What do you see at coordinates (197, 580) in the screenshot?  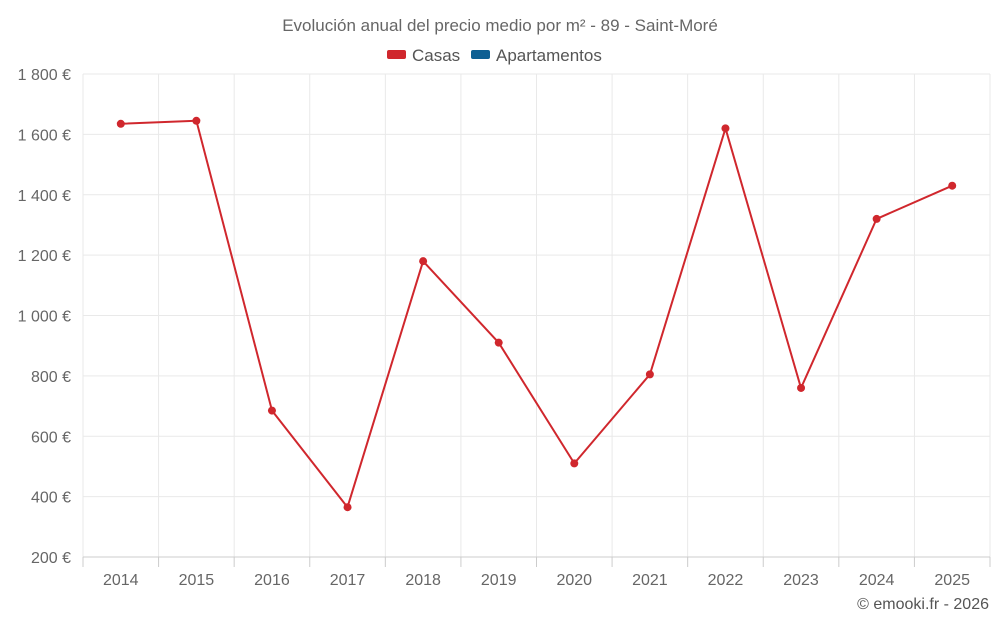 I see `x-tick-label: 2015` at bounding box center [197, 580].